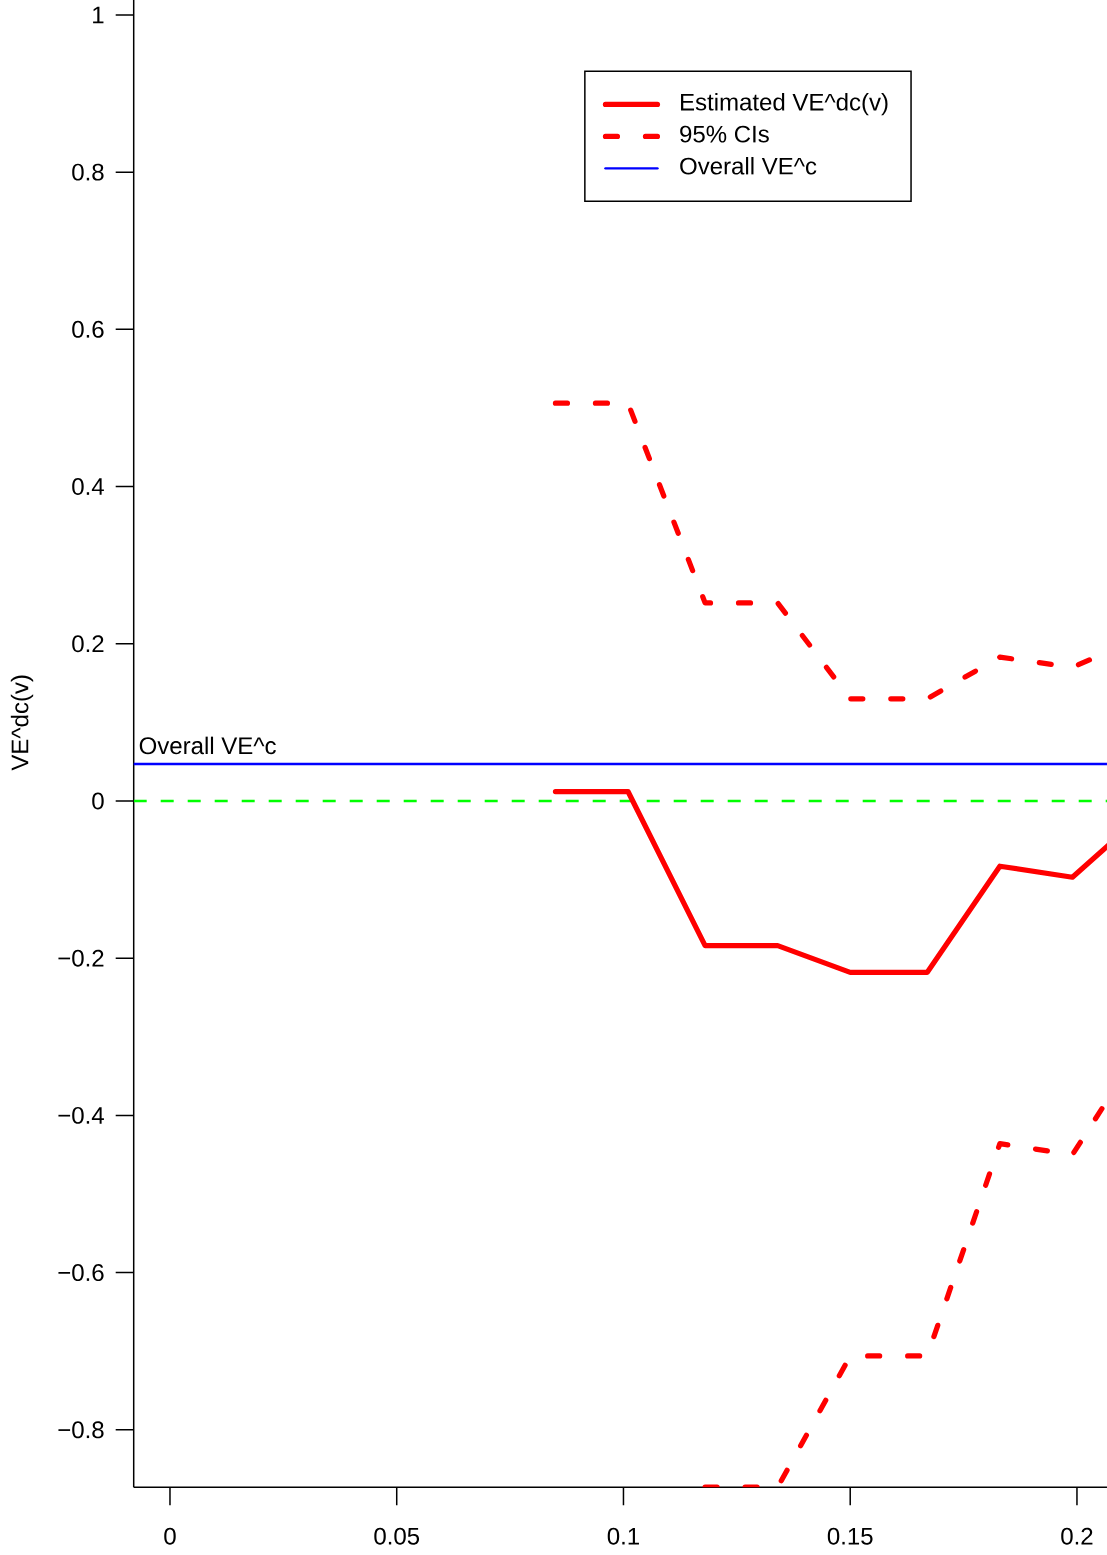 This screenshot has width=1107, height=1555. What do you see at coordinates (98, 15) in the screenshot?
I see `y-tick-label: 1` at bounding box center [98, 15].